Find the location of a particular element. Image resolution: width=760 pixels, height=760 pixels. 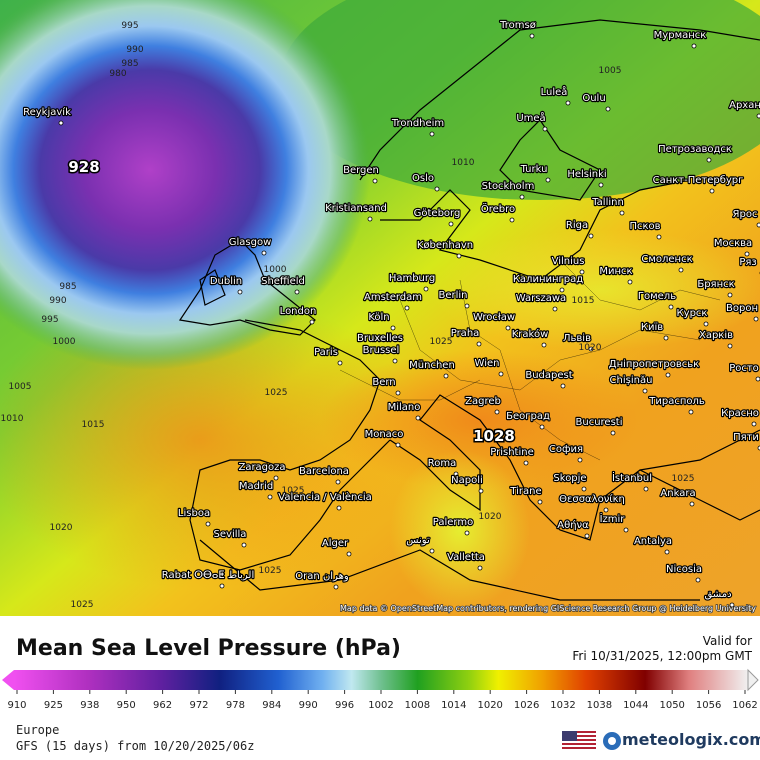

colorbar-ramp is located at coordinates (381, 680).